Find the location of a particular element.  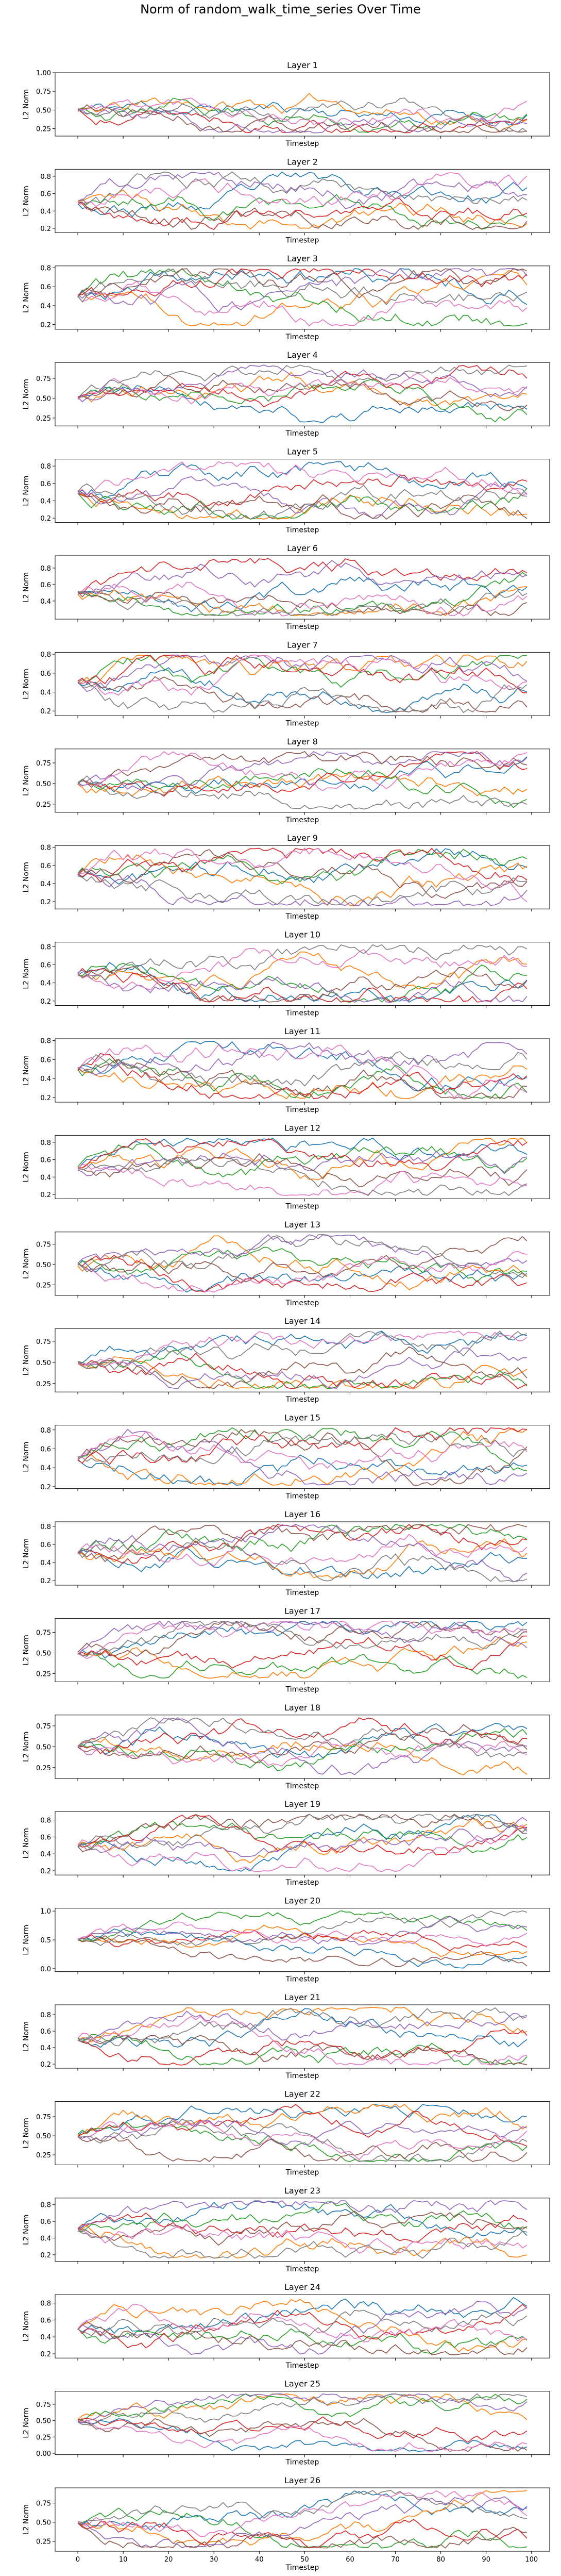

panel-layer-23: Layer 23 L2 Norm 0.2 0.4 0.6 0.8 Timestep is located at coordinates (286, 2230).